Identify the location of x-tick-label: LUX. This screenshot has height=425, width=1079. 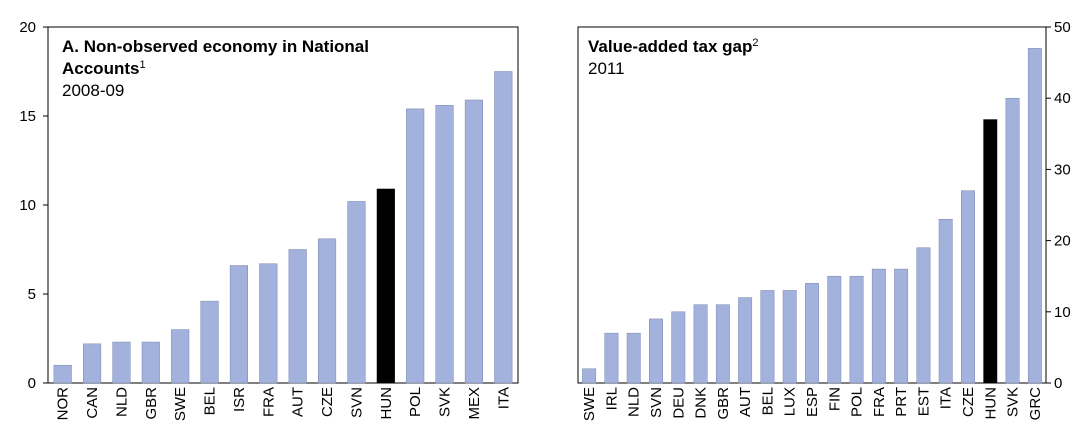
(790, 401).